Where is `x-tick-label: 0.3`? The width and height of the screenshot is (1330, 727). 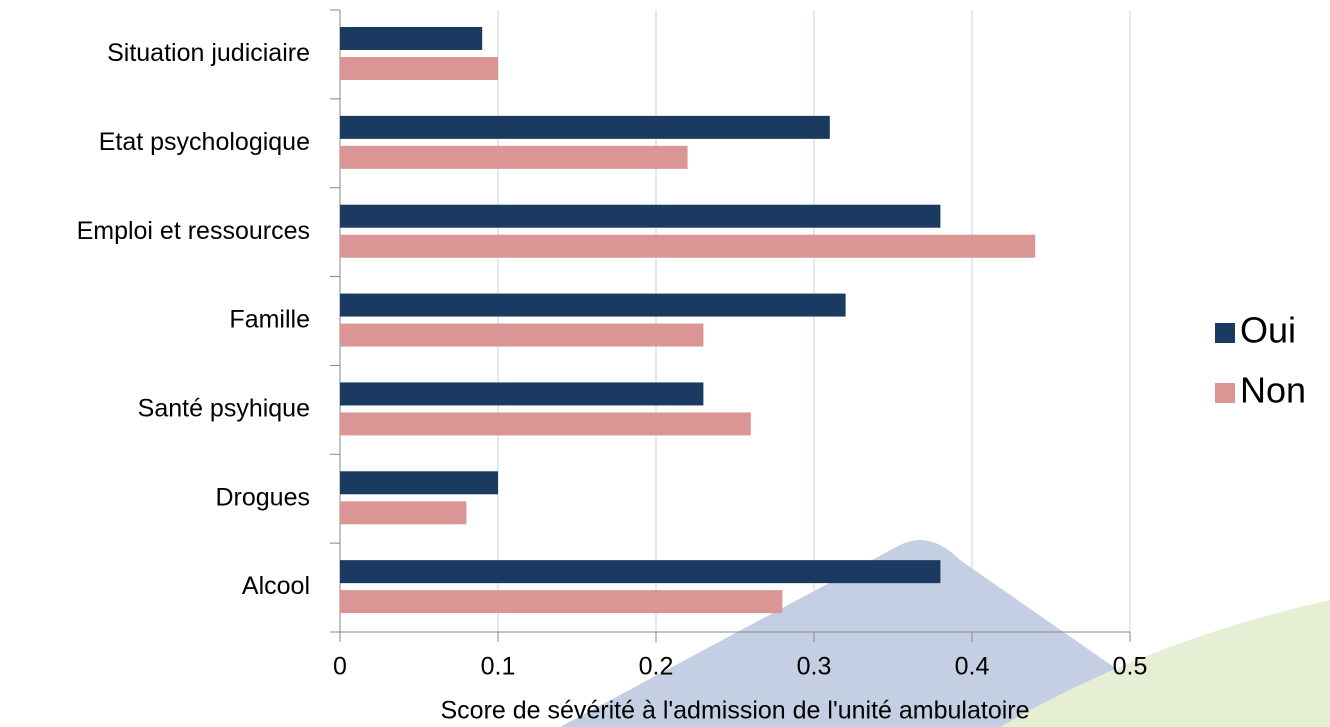
x-tick-label: 0.3 is located at coordinates (814, 667).